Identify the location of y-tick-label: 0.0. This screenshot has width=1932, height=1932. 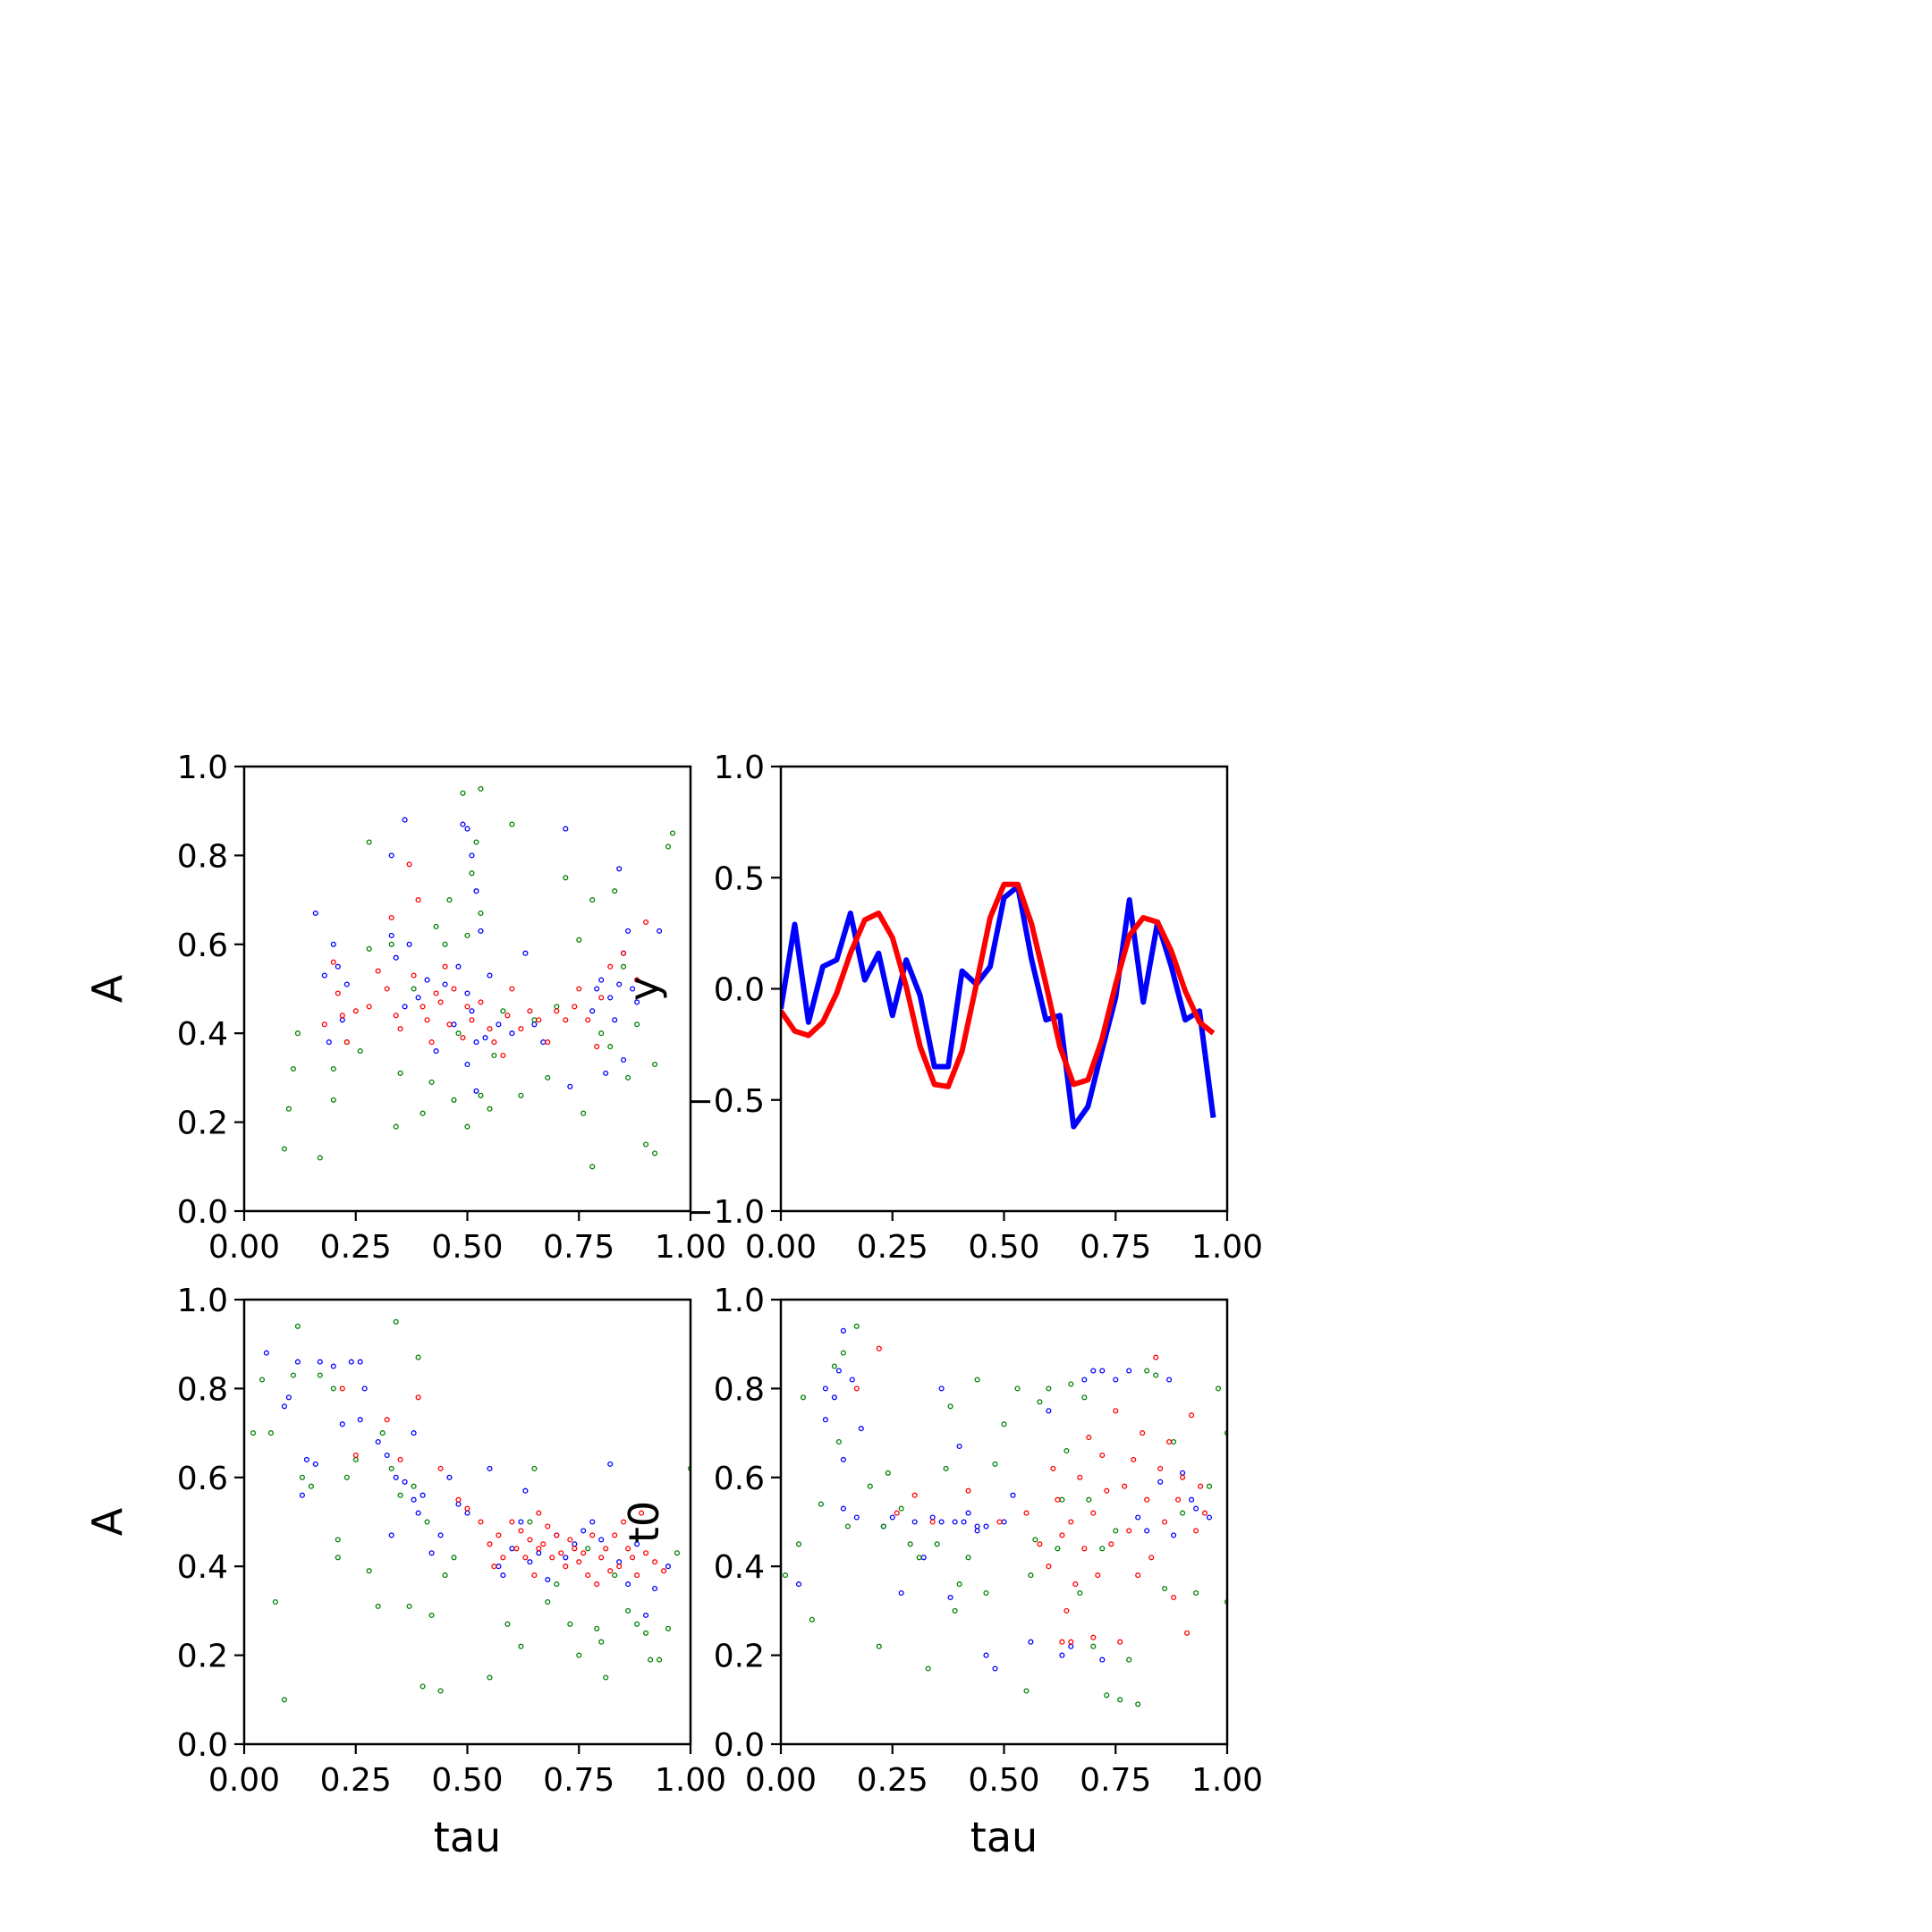
(202, 1212).